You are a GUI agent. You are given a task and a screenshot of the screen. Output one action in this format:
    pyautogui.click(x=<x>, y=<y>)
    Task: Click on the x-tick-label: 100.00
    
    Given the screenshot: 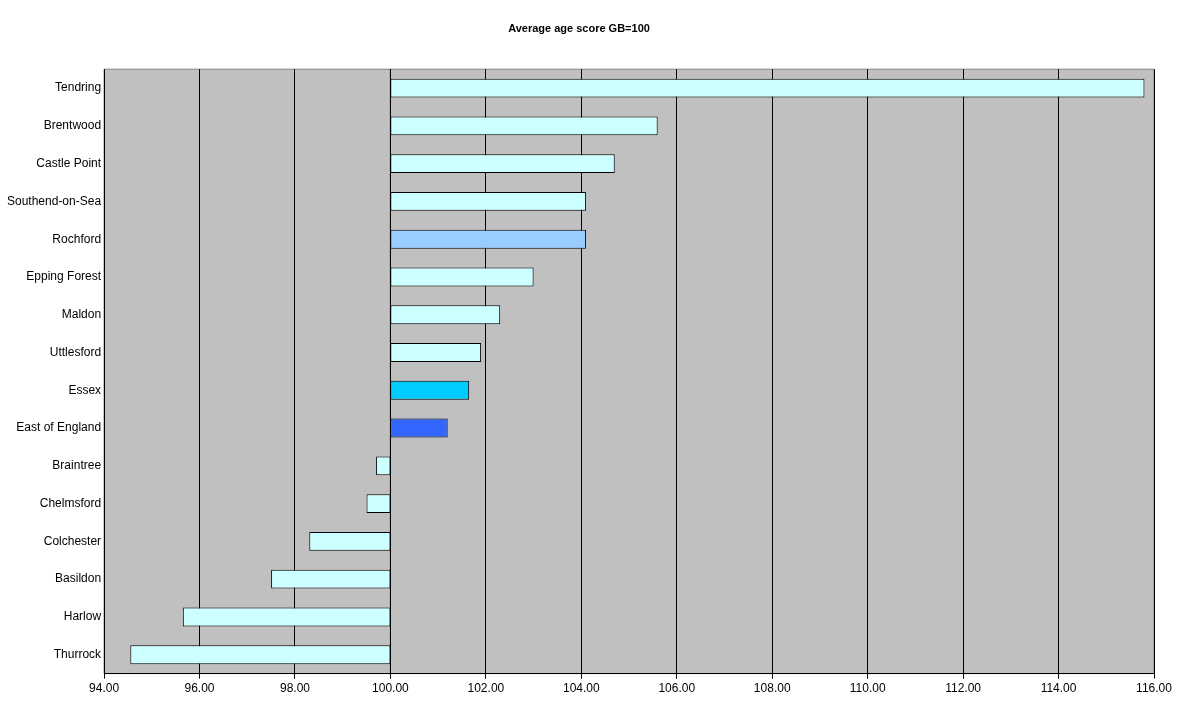 What is the action you would take?
    pyautogui.click(x=391, y=688)
    